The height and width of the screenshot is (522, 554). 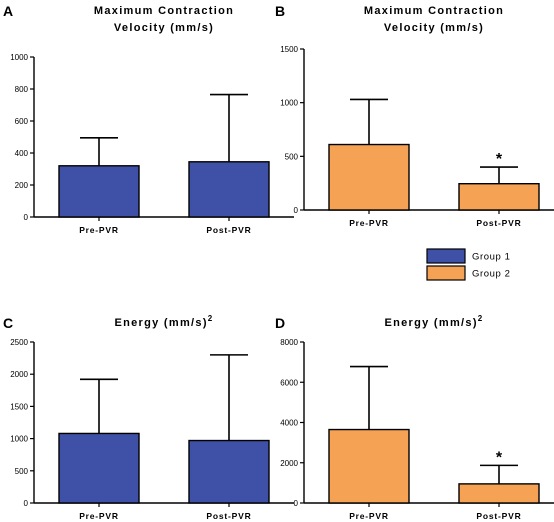 What do you see at coordinates (19, 342) in the screenshot?
I see `y-tick-label: 2500` at bounding box center [19, 342].